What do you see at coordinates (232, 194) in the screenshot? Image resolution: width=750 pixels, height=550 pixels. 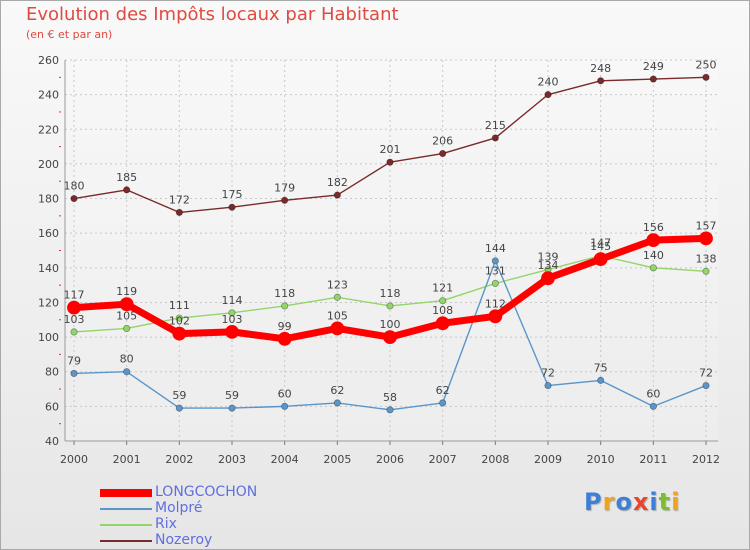 I see `data-label: 175` at bounding box center [232, 194].